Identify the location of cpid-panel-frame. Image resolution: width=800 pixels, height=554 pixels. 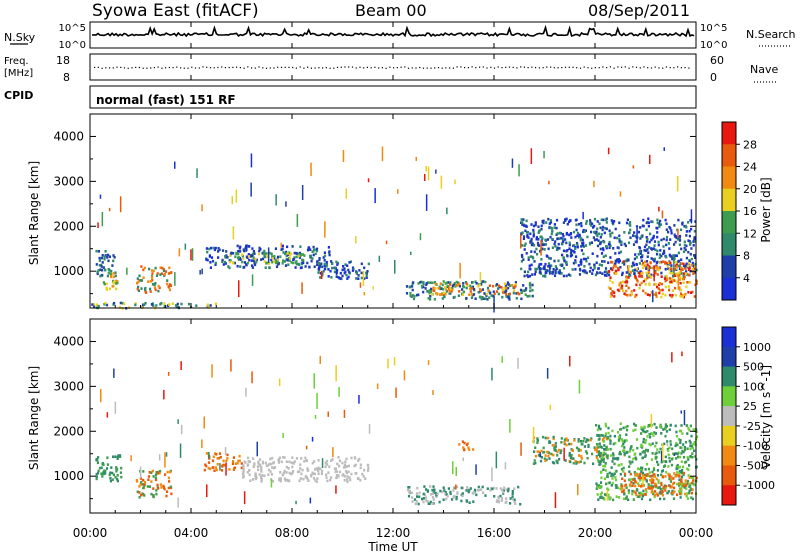
(393, 97).